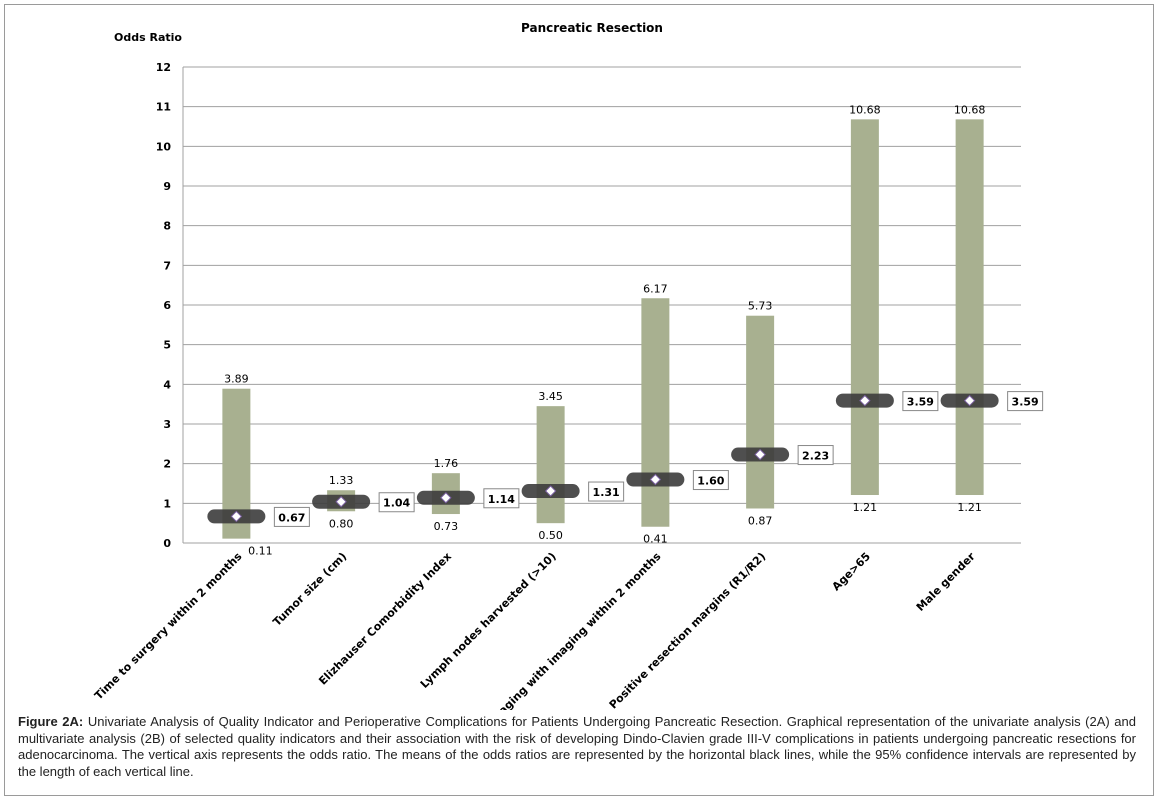  What do you see at coordinates (168, 626) in the screenshot?
I see `x-category-label: Time to surgery within 2 months` at bounding box center [168, 626].